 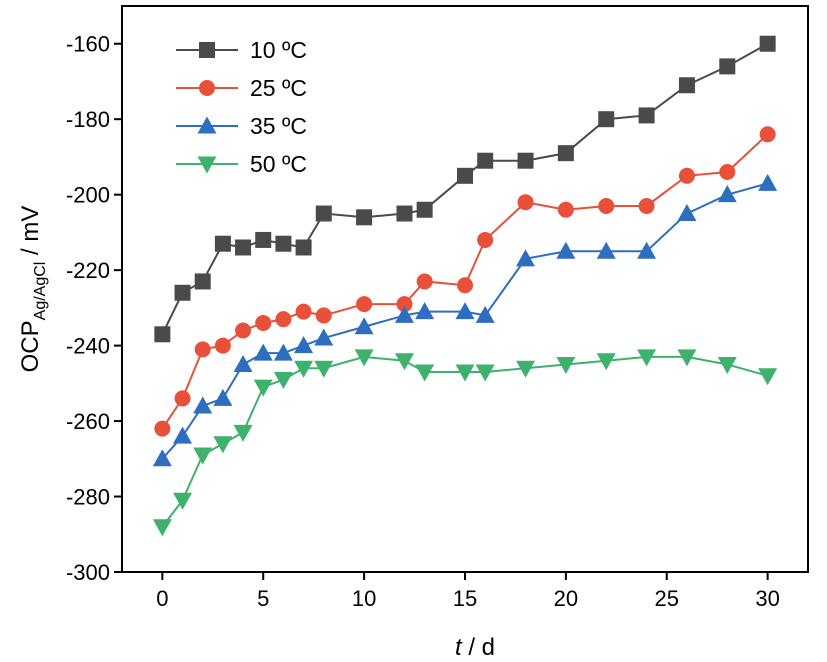 What do you see at coordinates (88, 119) in the screenshot?
I see `y-tick-label--180: -180` at bounding box center [88, 119].